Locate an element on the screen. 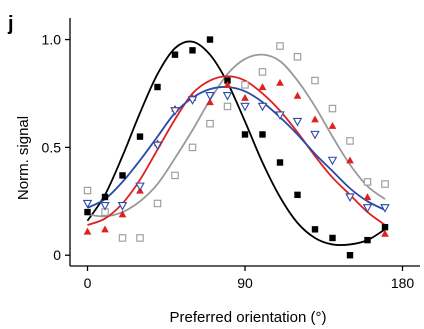  y-tick-label: 0.5 is located at coordinates (52, 147).